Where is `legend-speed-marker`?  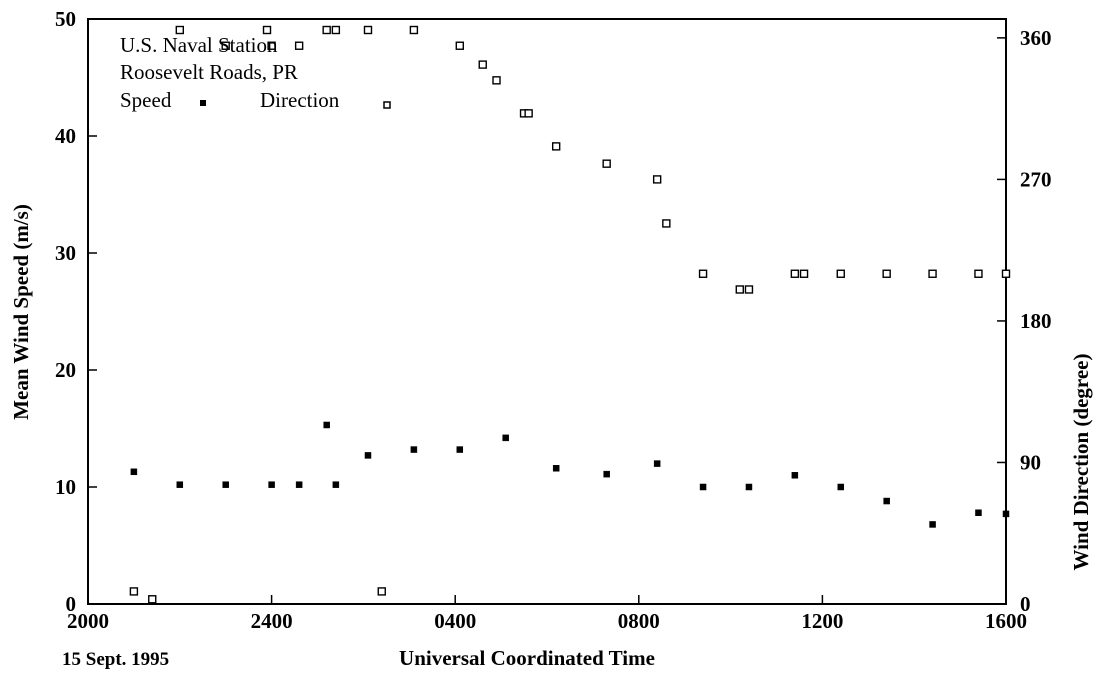
legend-speed-marker is located at coordinates (203, 103).